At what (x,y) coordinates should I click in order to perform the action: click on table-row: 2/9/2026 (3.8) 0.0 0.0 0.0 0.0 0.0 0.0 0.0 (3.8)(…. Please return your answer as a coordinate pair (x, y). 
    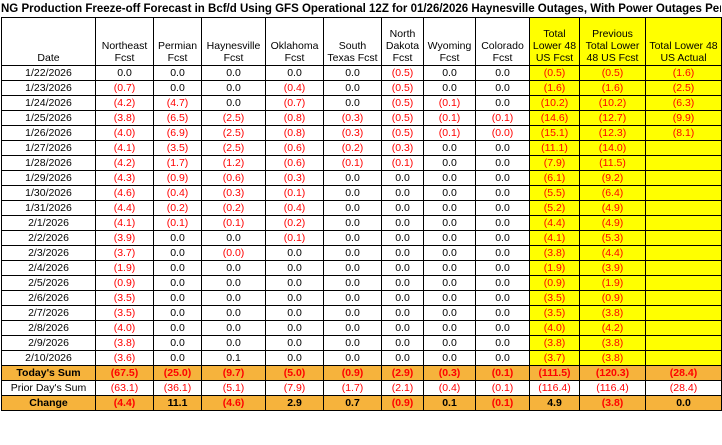
    Looking at the image, I should click on (361, 343).